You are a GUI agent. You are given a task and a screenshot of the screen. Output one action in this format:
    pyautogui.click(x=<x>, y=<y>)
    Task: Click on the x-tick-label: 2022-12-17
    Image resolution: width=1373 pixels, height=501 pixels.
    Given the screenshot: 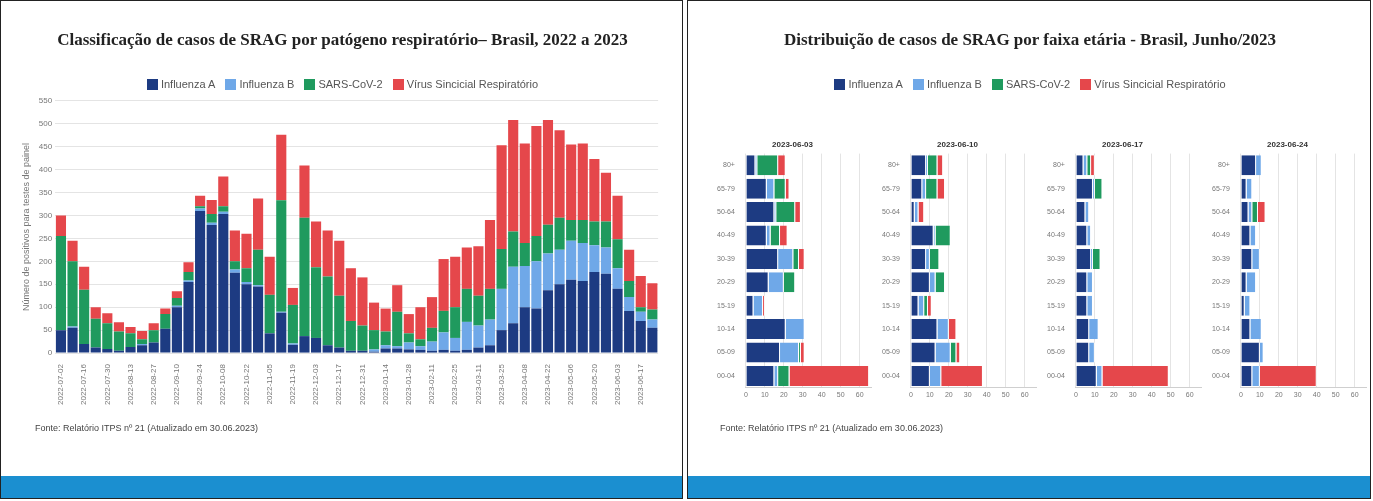 What is the action you would take?
    pyautogui.click(x=339, y=384)
    